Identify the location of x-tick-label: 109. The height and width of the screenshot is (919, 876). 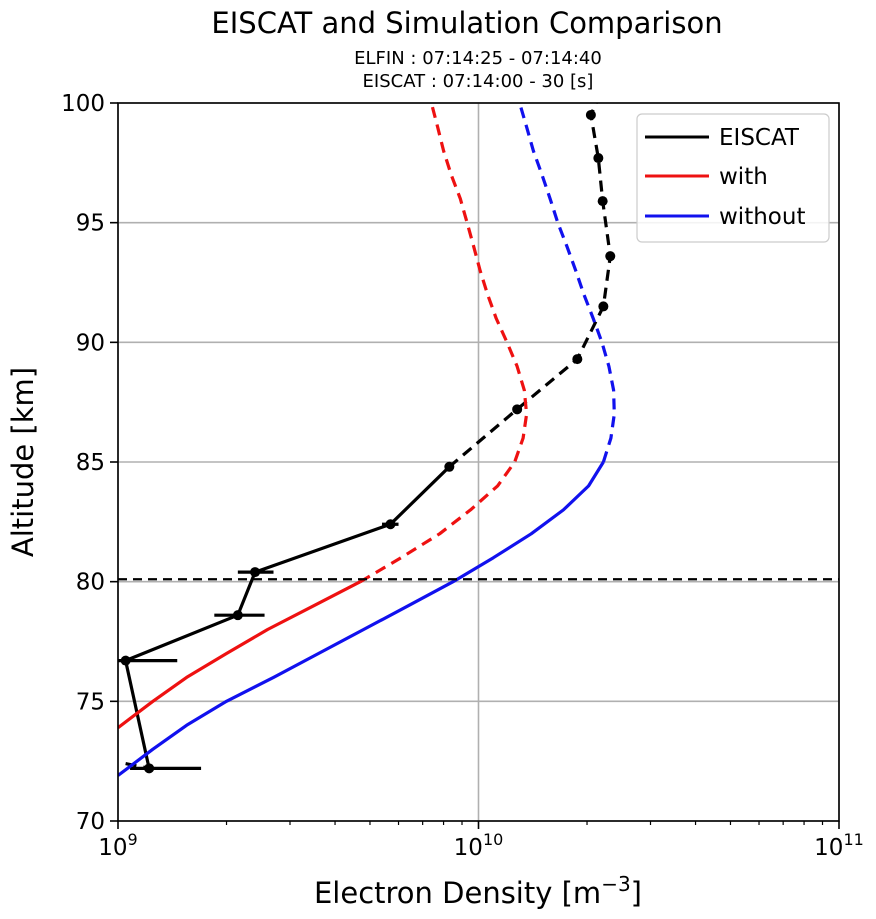
(117, 845).